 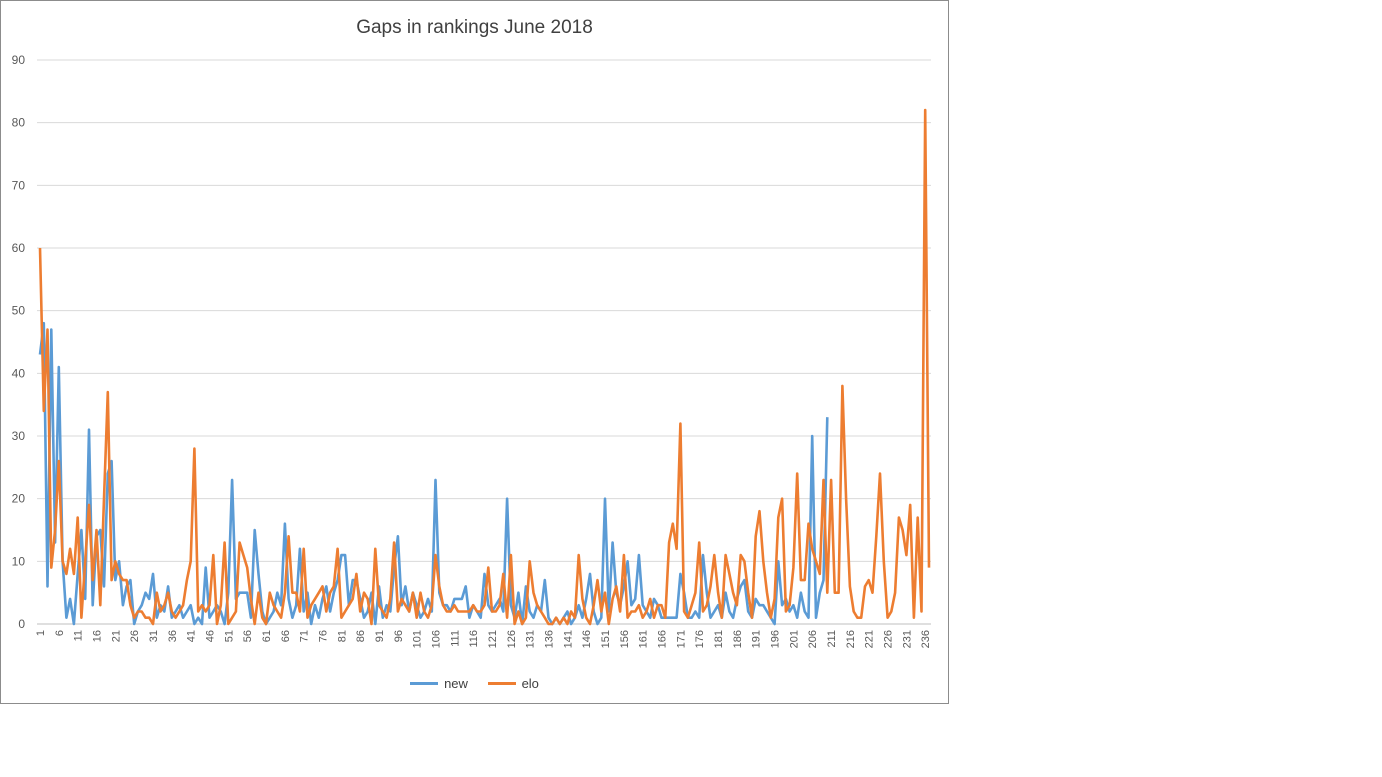 I want to click on x-tick-label: 76, so click(x=324, y=636).